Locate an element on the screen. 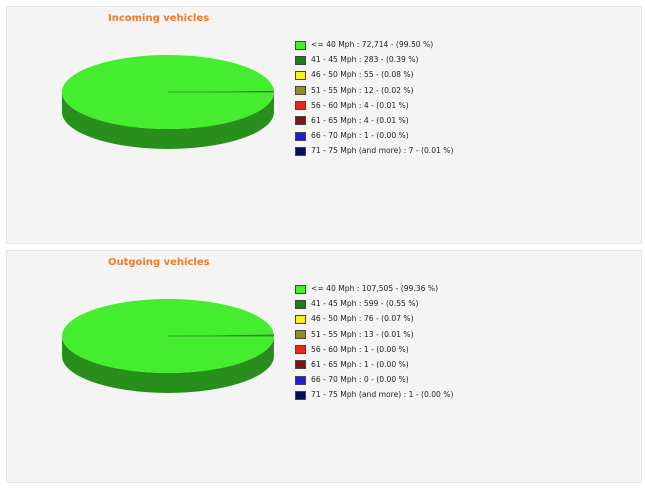 This screenshot has width=645, height=489. legend-label: 71 - 75 Mph (and more) : 1 - (0.00 %) is located at coordinates (382, 395).